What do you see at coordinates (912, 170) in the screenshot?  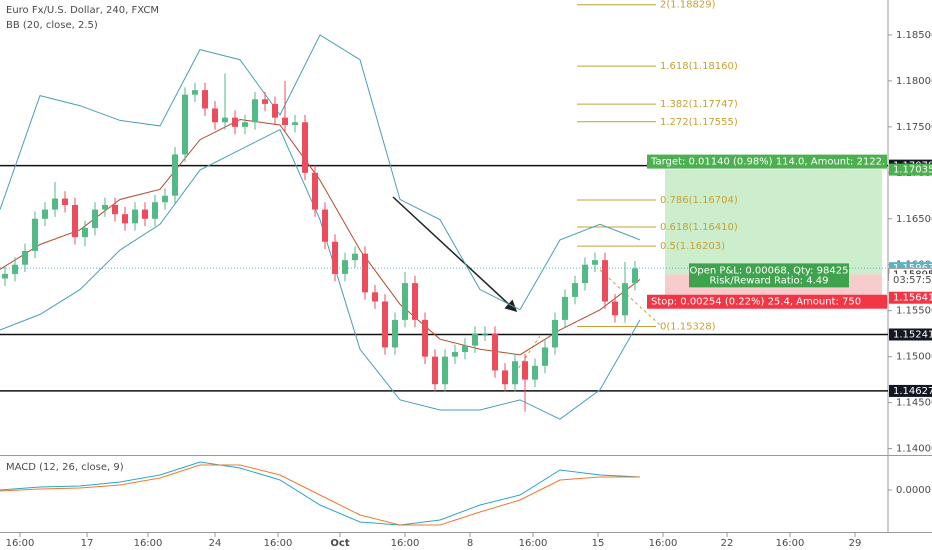 I see `price-tag: 1.17035` at bounding box center [912, 170].